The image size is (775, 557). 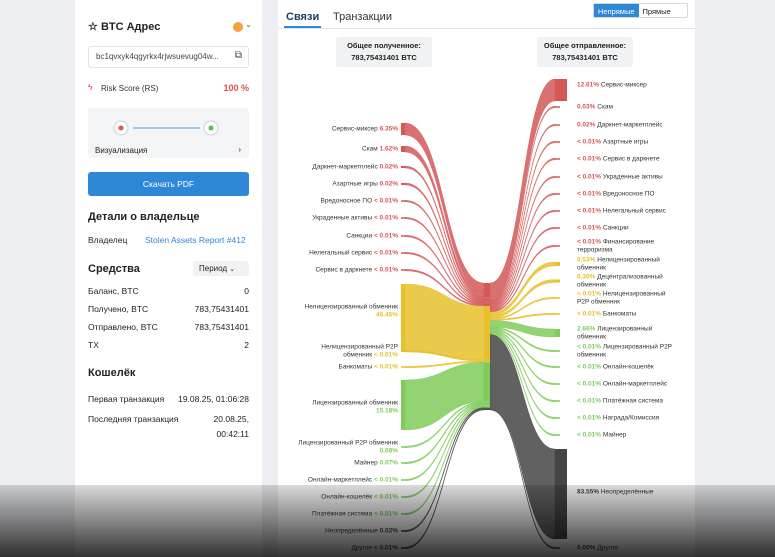 What do you see at coordinates (586, 260) in the screenshot?
I see `share: 0.53%` at bounding box center [586, 260].